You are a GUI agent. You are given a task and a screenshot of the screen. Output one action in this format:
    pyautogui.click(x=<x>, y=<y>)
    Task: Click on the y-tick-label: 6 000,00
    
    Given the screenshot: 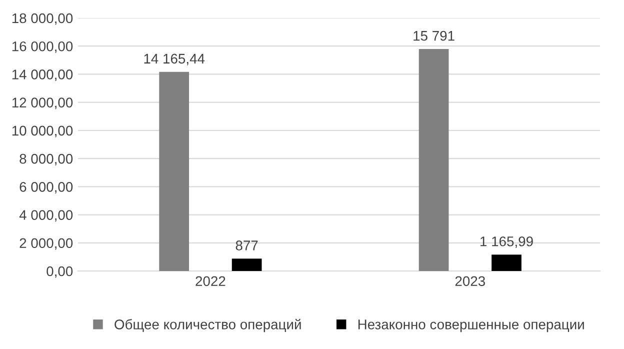 What is the action you would take?
    pyautogui.click(x=46, y=188)
    